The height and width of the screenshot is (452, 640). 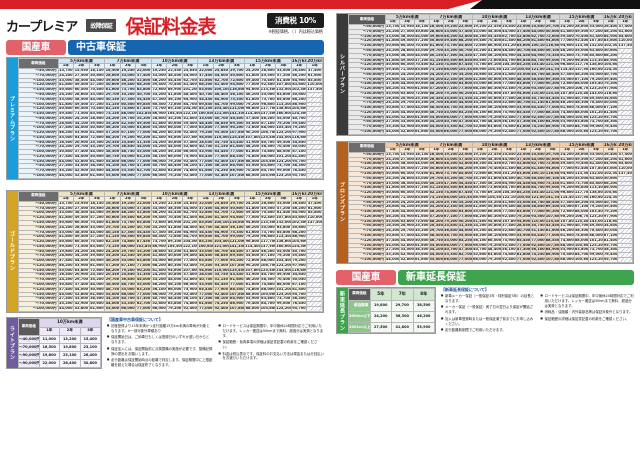 I want to click on price-cell: 37,400, so click(x=252, y=118).